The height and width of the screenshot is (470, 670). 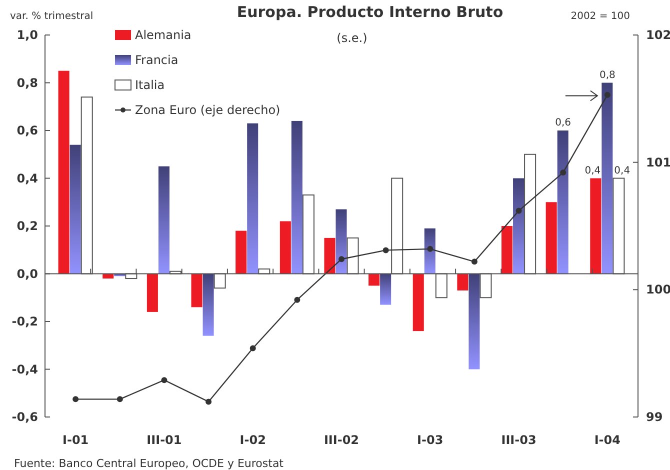 What do you see at coordinates (342, 440) in the screenshot?
I see `x-tick-label: III-02` at bounding box center [342, 440].